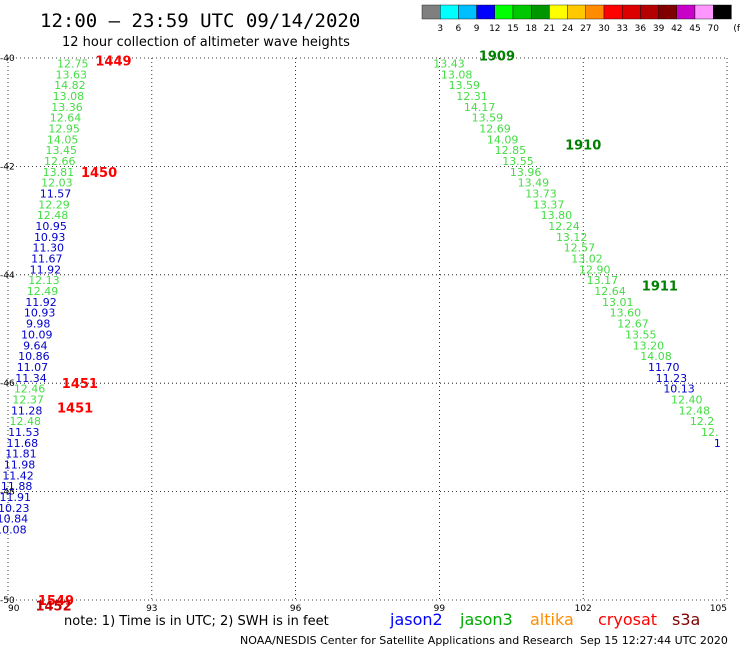 This screenshot has width=740, height=650. I want to click on colorbar-tick: 33, so click(621, 29).